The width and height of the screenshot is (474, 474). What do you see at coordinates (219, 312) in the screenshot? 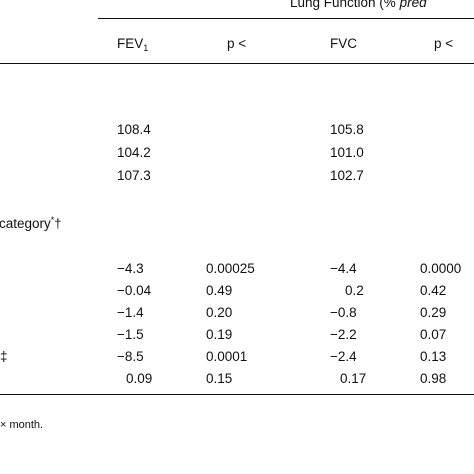
I see `effect-p1-3: 0.20` at bounding box center [219, 312].